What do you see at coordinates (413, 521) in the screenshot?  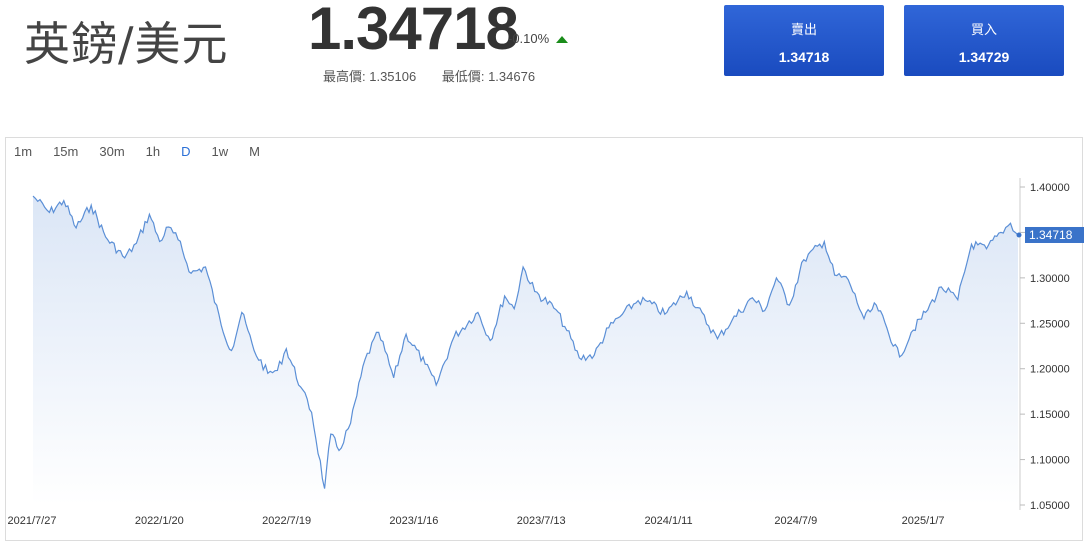 I see `x-tick-label: 2023/1/16` at bounding box center [413, 521].